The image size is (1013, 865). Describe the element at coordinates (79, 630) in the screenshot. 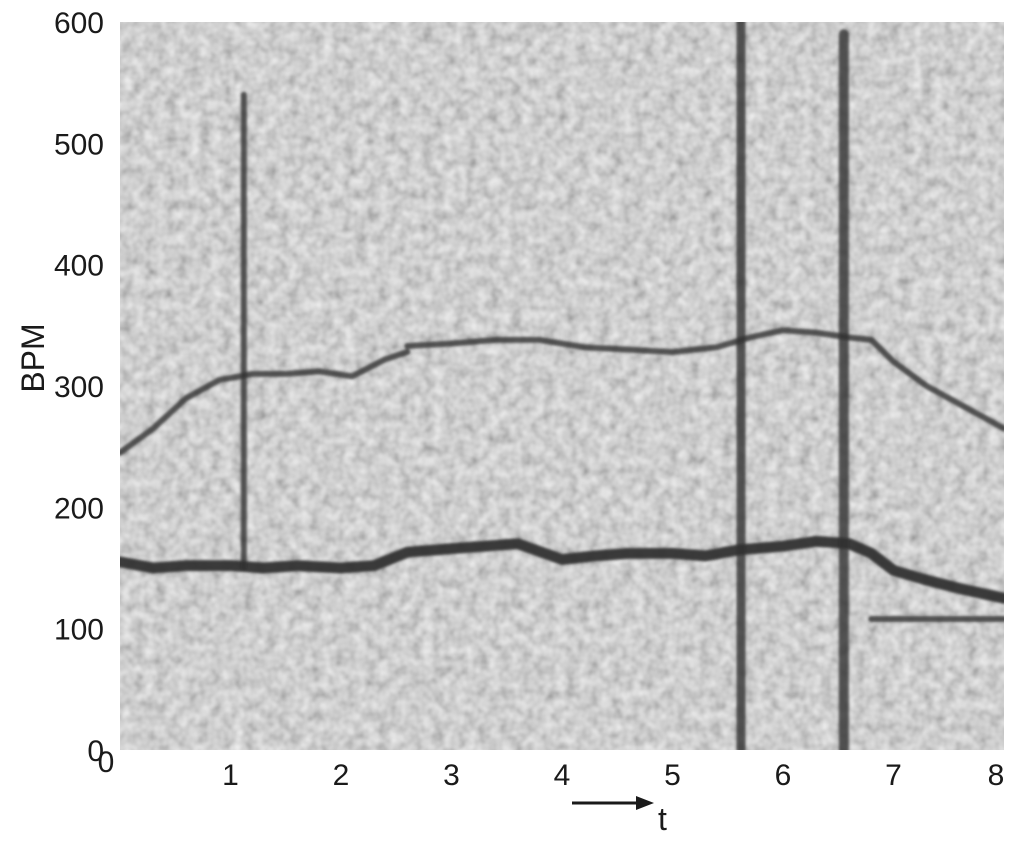

I see `y-tick-label: 100` at that location.